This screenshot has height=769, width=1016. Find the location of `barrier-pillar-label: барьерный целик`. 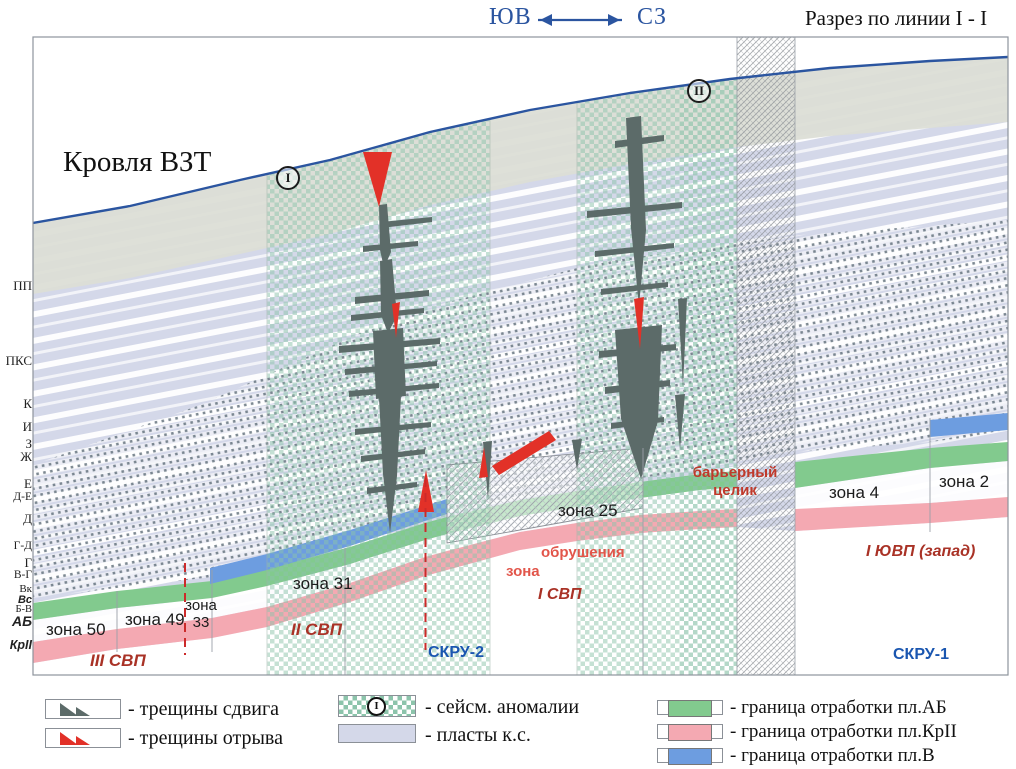

barrier-pillar-label: барьерный целик is located at coordinates (735, 482).